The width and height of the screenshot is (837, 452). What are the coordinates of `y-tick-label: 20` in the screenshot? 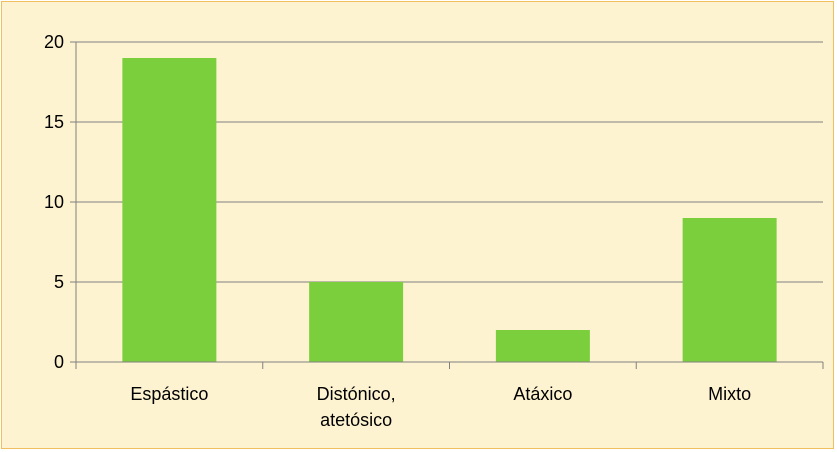 It's located at (54, 42).